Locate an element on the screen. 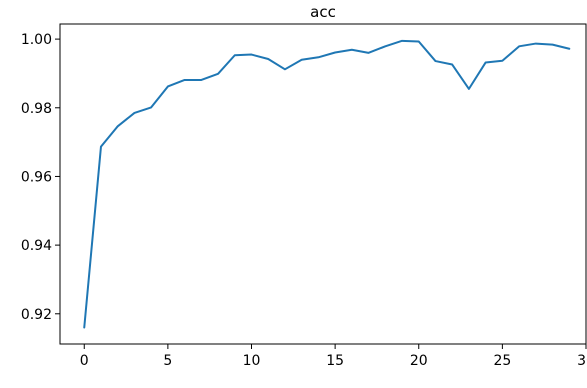  x-tick-label: 10 is located at coordinates (252, 361).